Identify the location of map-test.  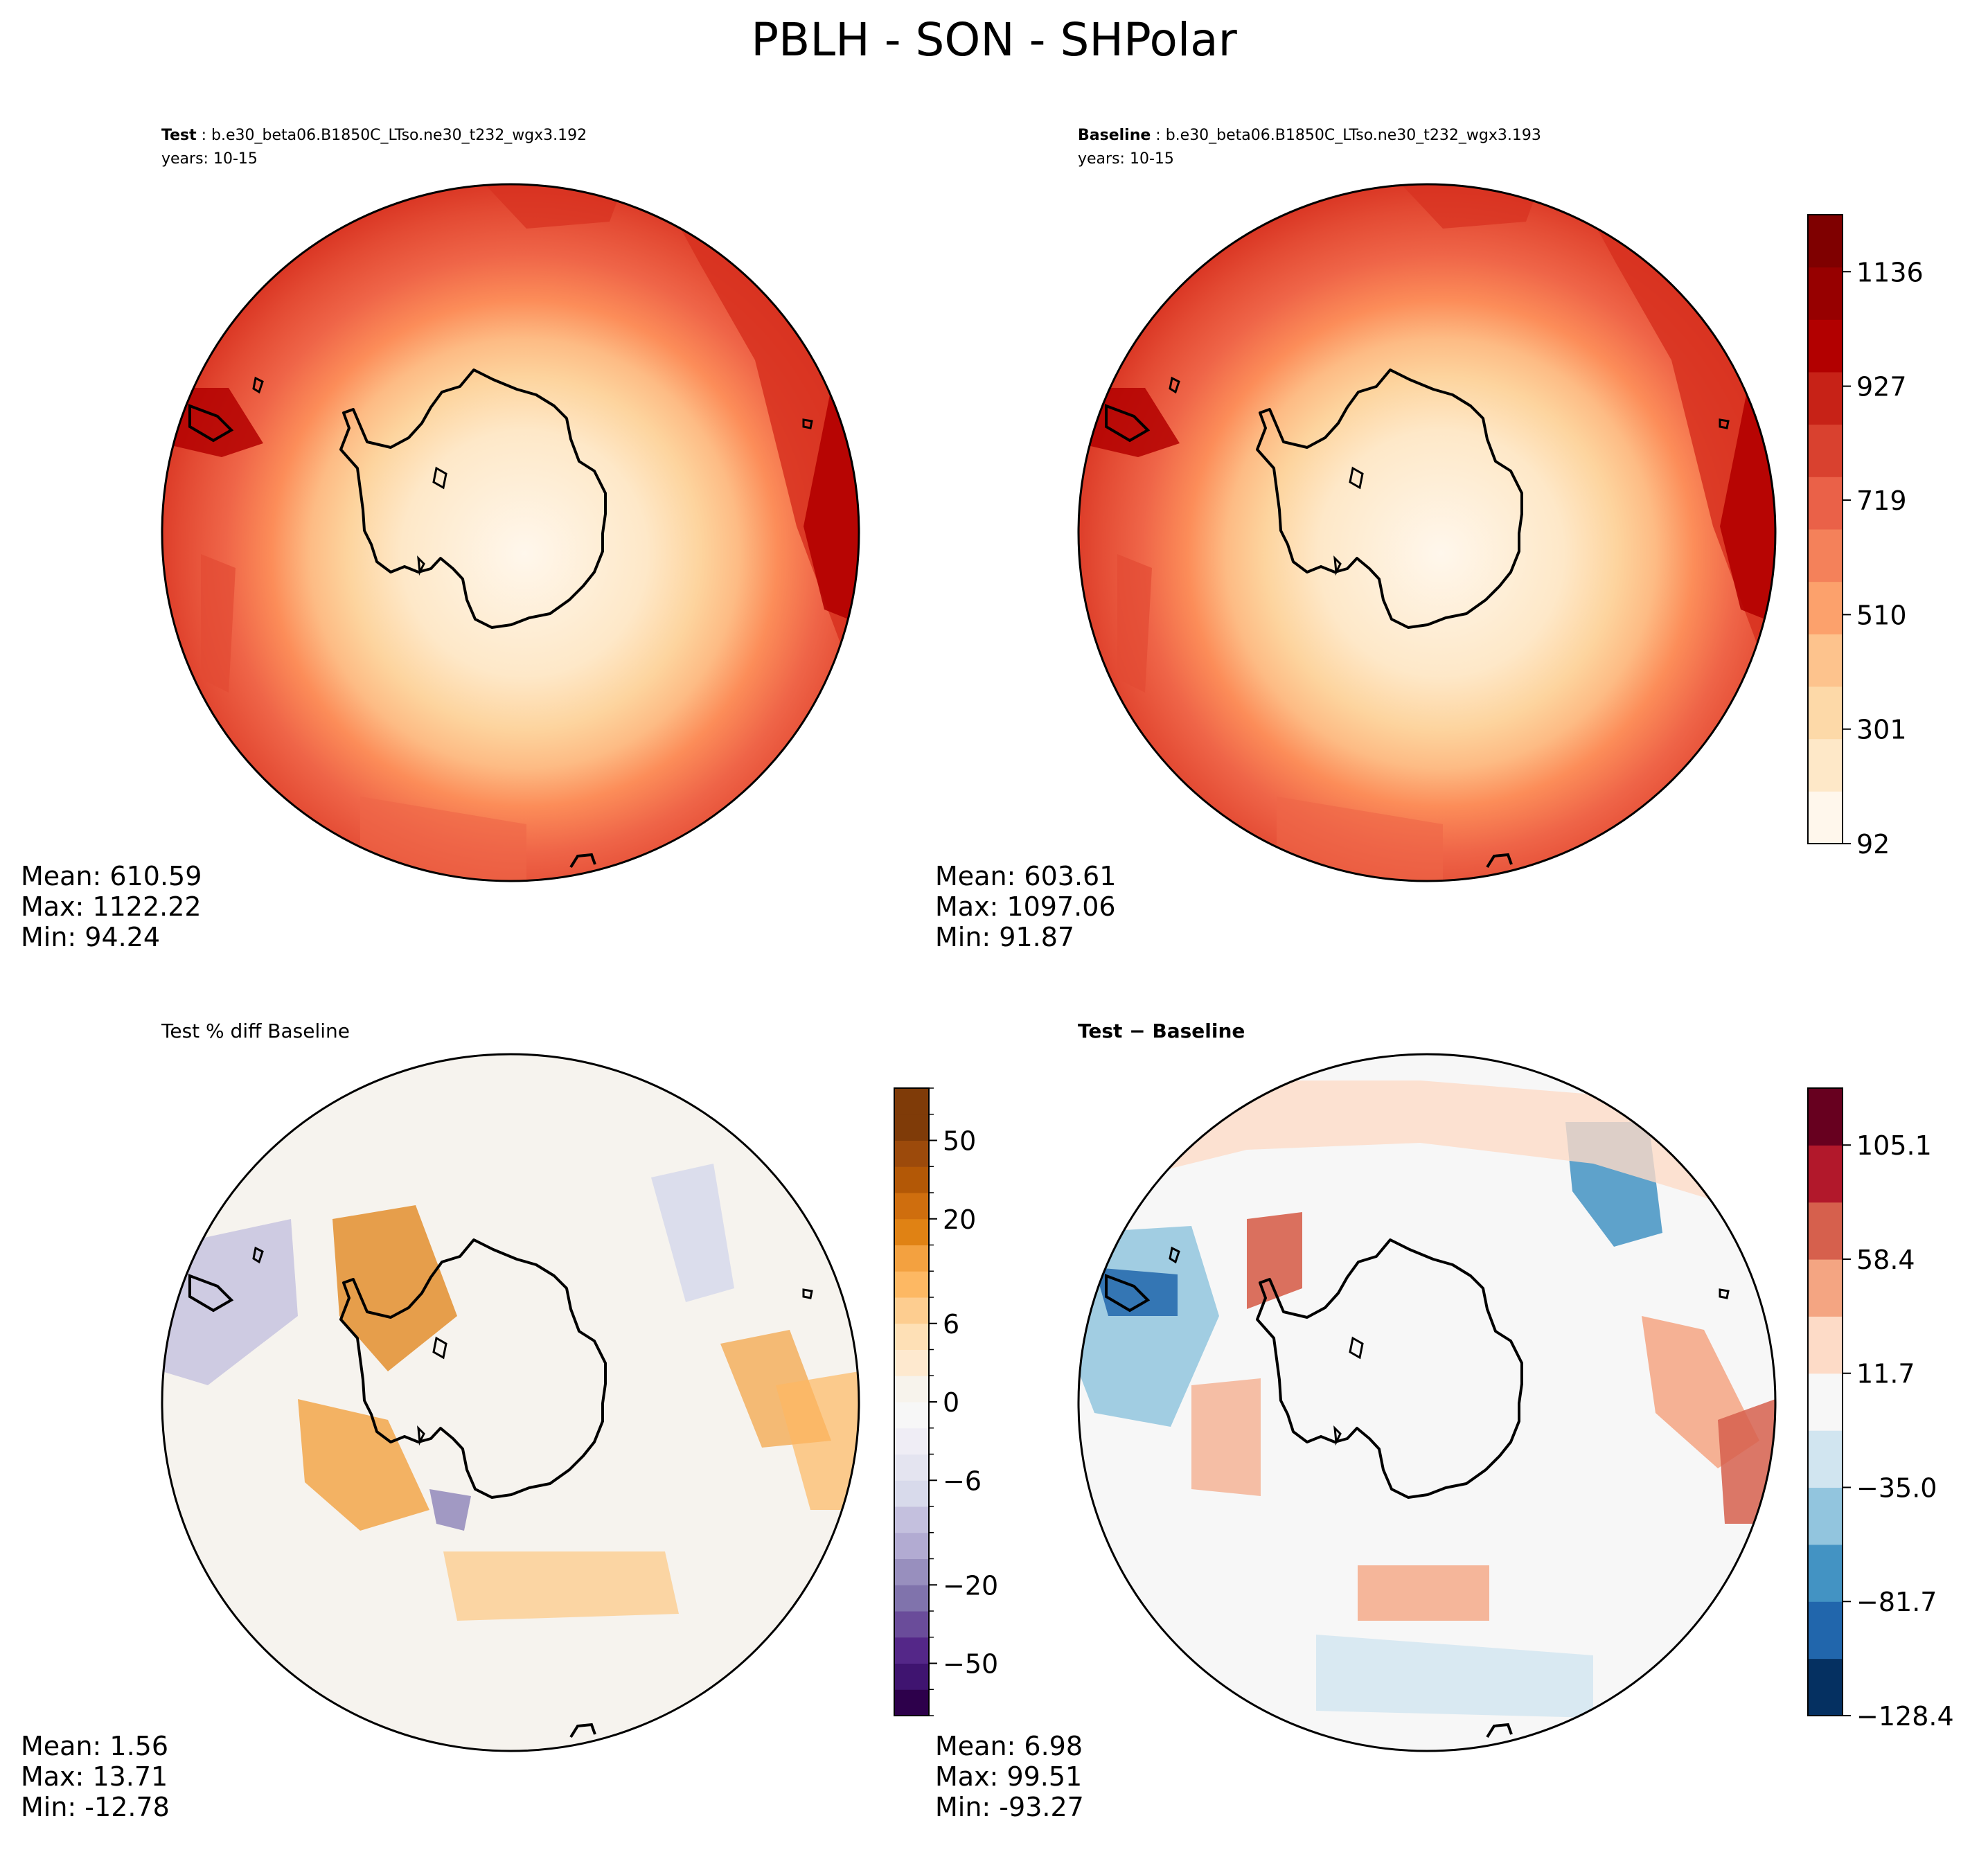
(510, 532).